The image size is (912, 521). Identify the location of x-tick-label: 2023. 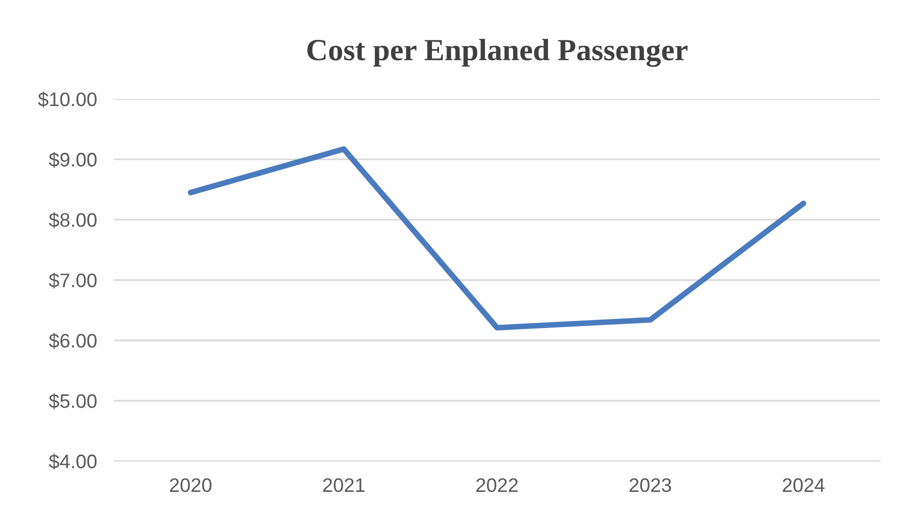
(651, 485).